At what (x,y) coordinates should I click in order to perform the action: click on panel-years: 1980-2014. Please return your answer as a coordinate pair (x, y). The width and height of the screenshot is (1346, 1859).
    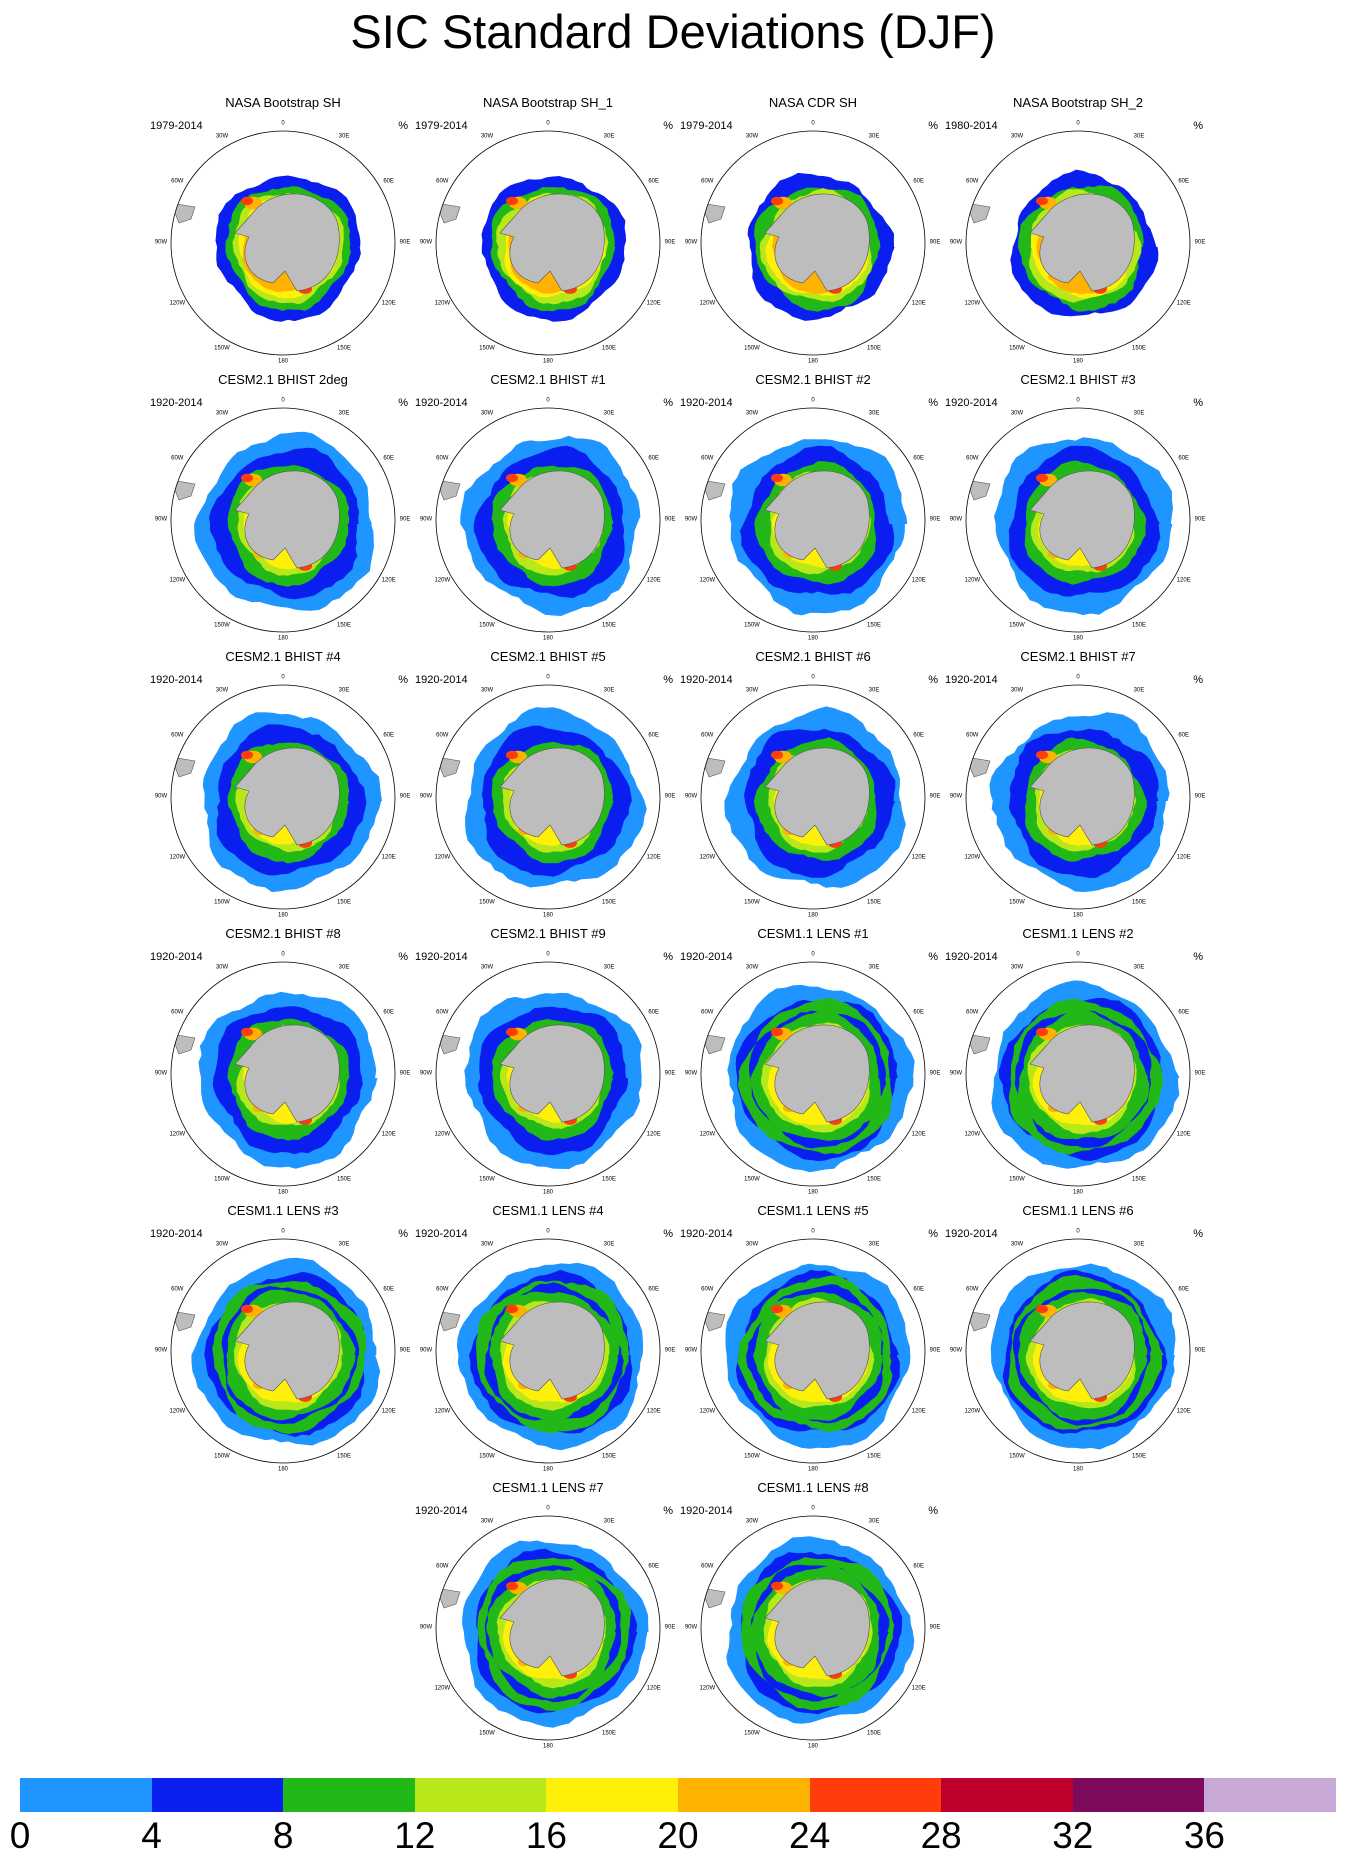
    Looking at the image, I should click on (971, 126).